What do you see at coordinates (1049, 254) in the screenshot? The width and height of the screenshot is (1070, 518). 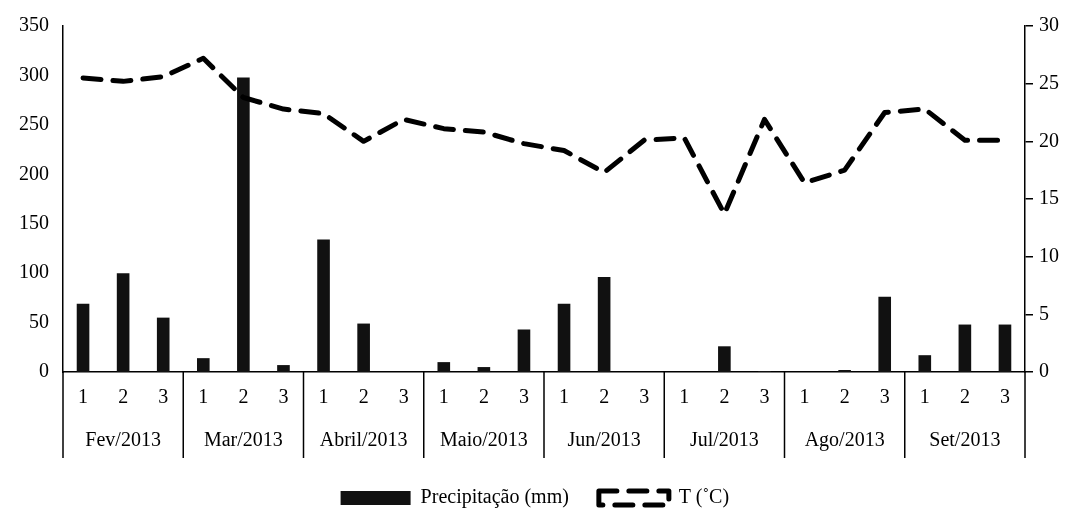 I see `y2-tick-label: 10` at bounding box center [1049, 254].